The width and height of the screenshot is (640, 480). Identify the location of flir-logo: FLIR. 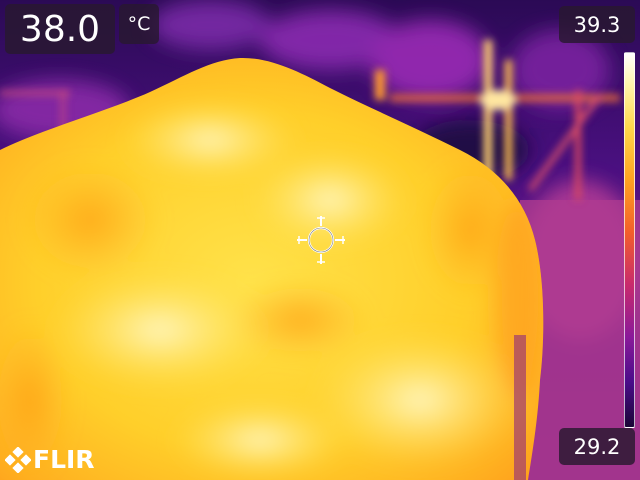
(50, 460).